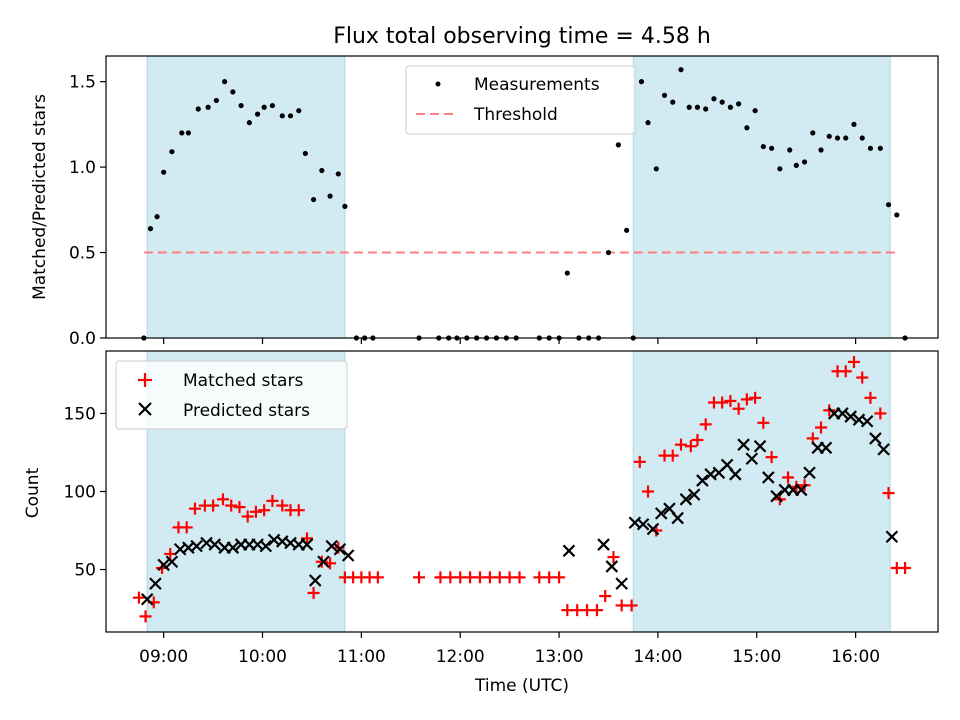  What do you see at coordinates (82, 254) in the screenshot?
I see `top-ytick-label: 0.5` at bounding box center [82, 254].